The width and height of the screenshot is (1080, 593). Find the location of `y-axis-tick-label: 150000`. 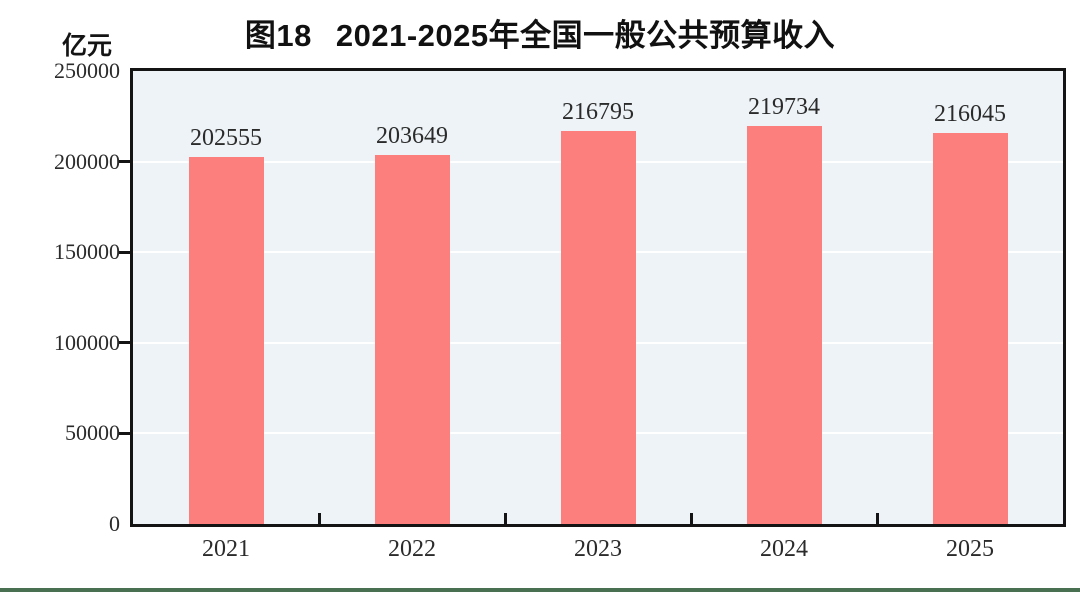

y-axis-tick-label: 150000 is located at coordinates (87, 252).